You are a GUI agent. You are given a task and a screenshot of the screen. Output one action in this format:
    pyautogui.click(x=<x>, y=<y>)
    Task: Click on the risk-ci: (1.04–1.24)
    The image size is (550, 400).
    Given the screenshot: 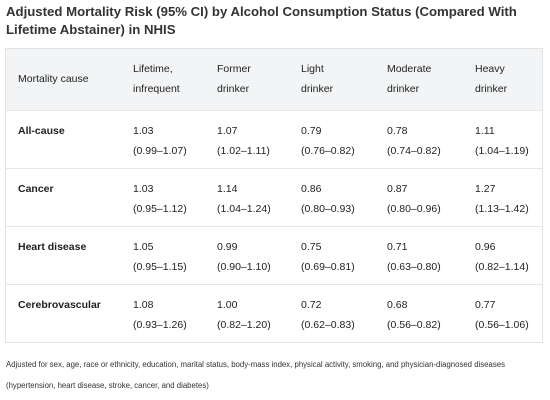 What is the action you would take?
    pyautogui.click(x=244, y=208)
    